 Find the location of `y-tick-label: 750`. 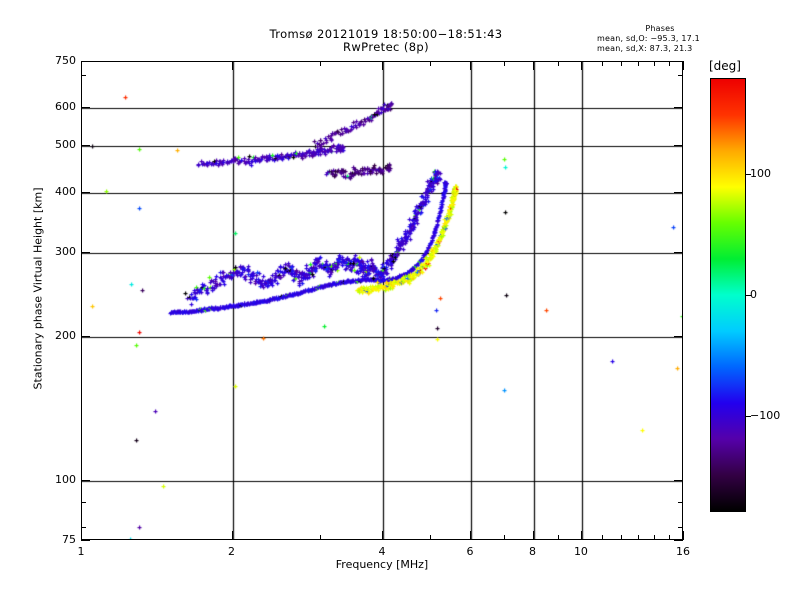

y-tick-label: 750 is located at coordinates (65, 60).